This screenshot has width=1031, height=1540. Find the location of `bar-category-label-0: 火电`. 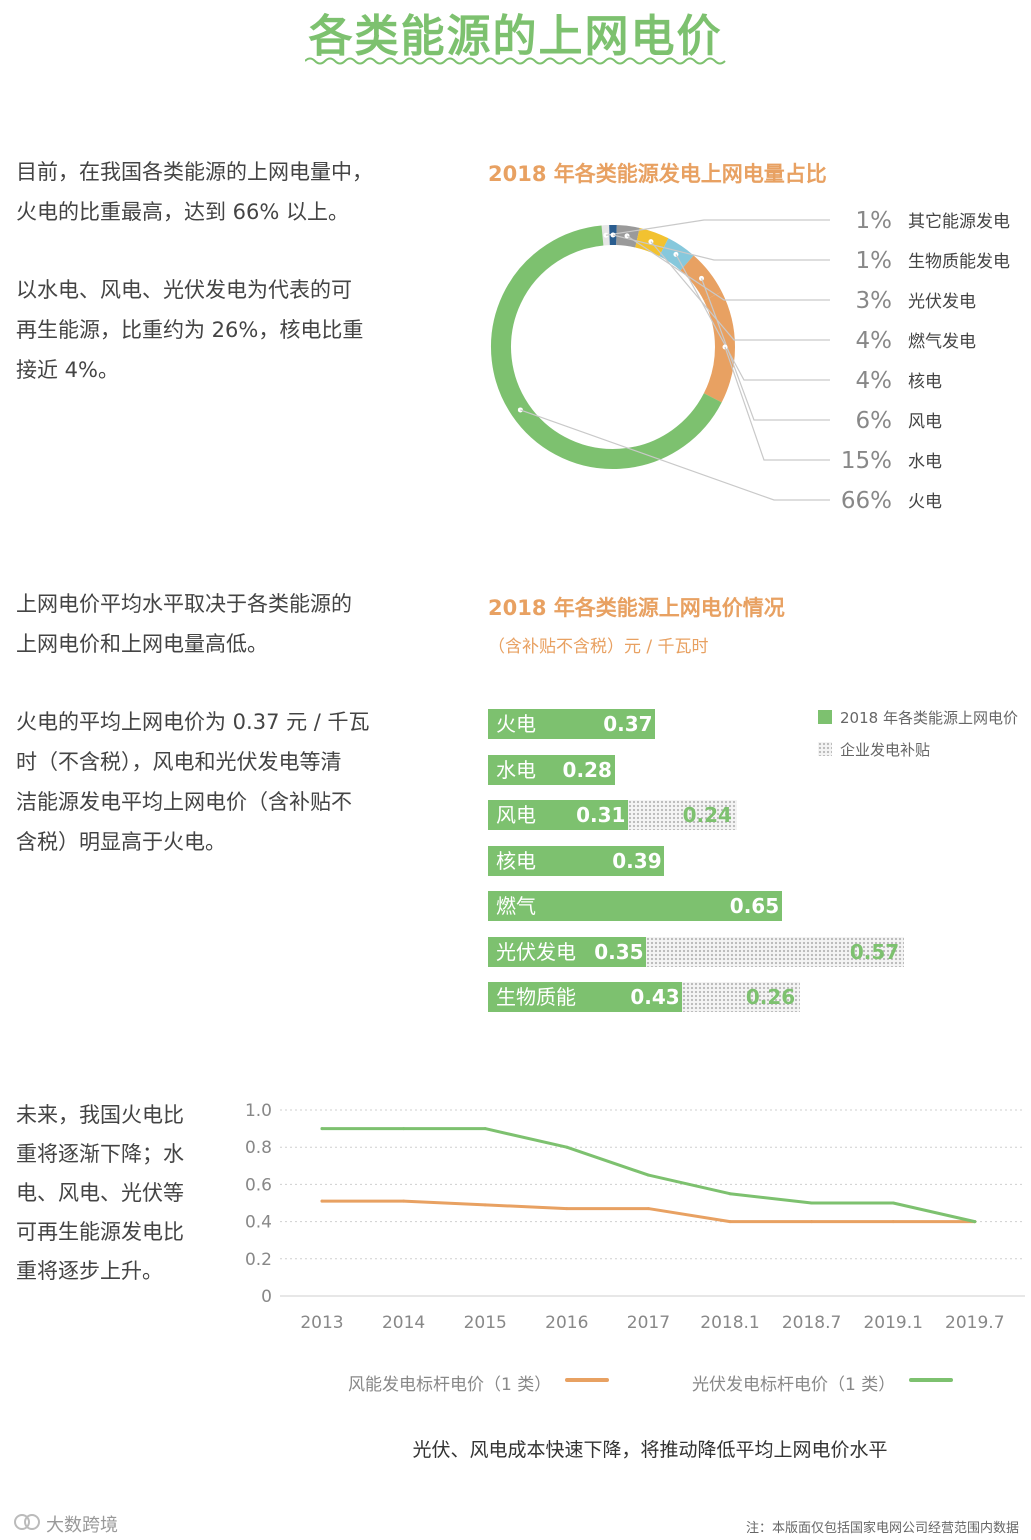

bar-category-label-0: 火电 is located at coordinates (516, 724).